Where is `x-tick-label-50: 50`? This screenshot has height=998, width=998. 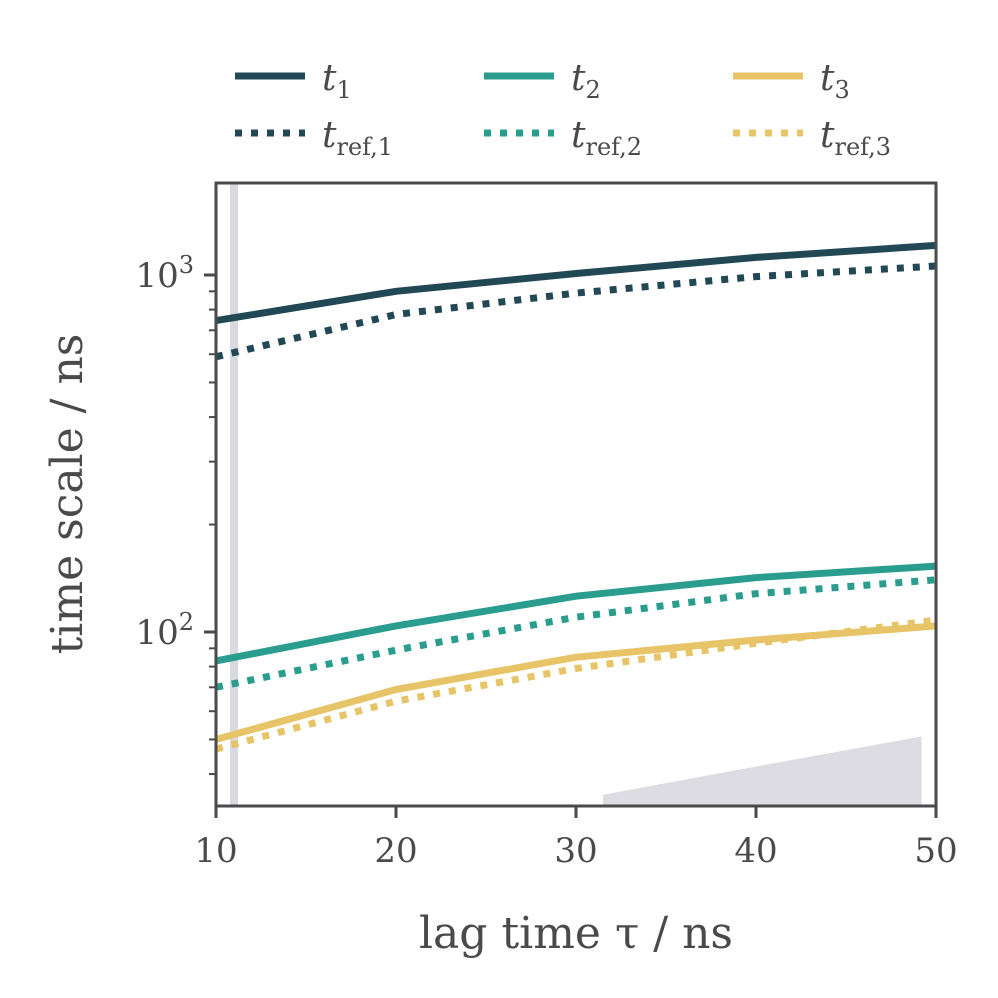
x-tick-label-50: 50 is located at coordinates (935, 851).